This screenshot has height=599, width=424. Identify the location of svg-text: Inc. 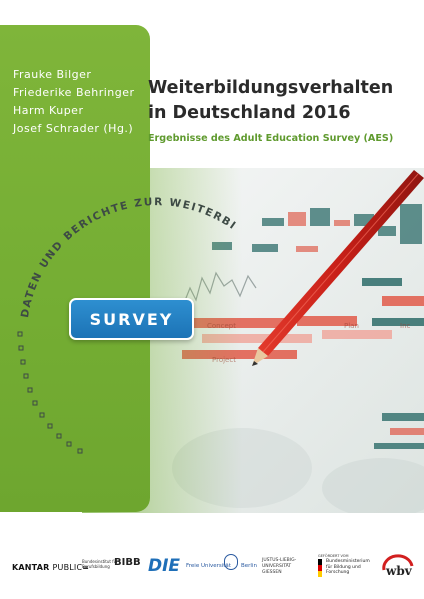
(405, 326).